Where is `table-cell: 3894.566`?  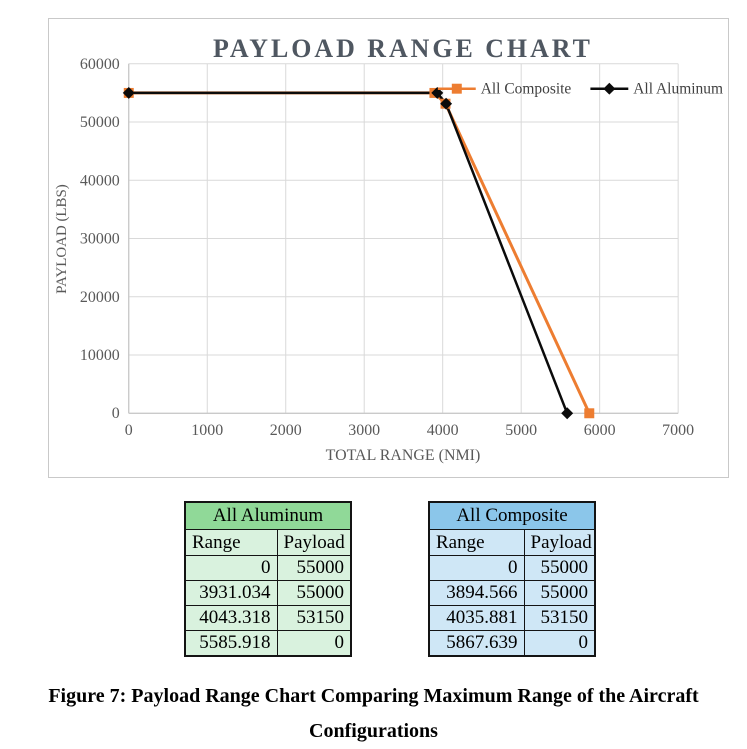 table-cell: 3894.566 is located at coordinates (476, 593).